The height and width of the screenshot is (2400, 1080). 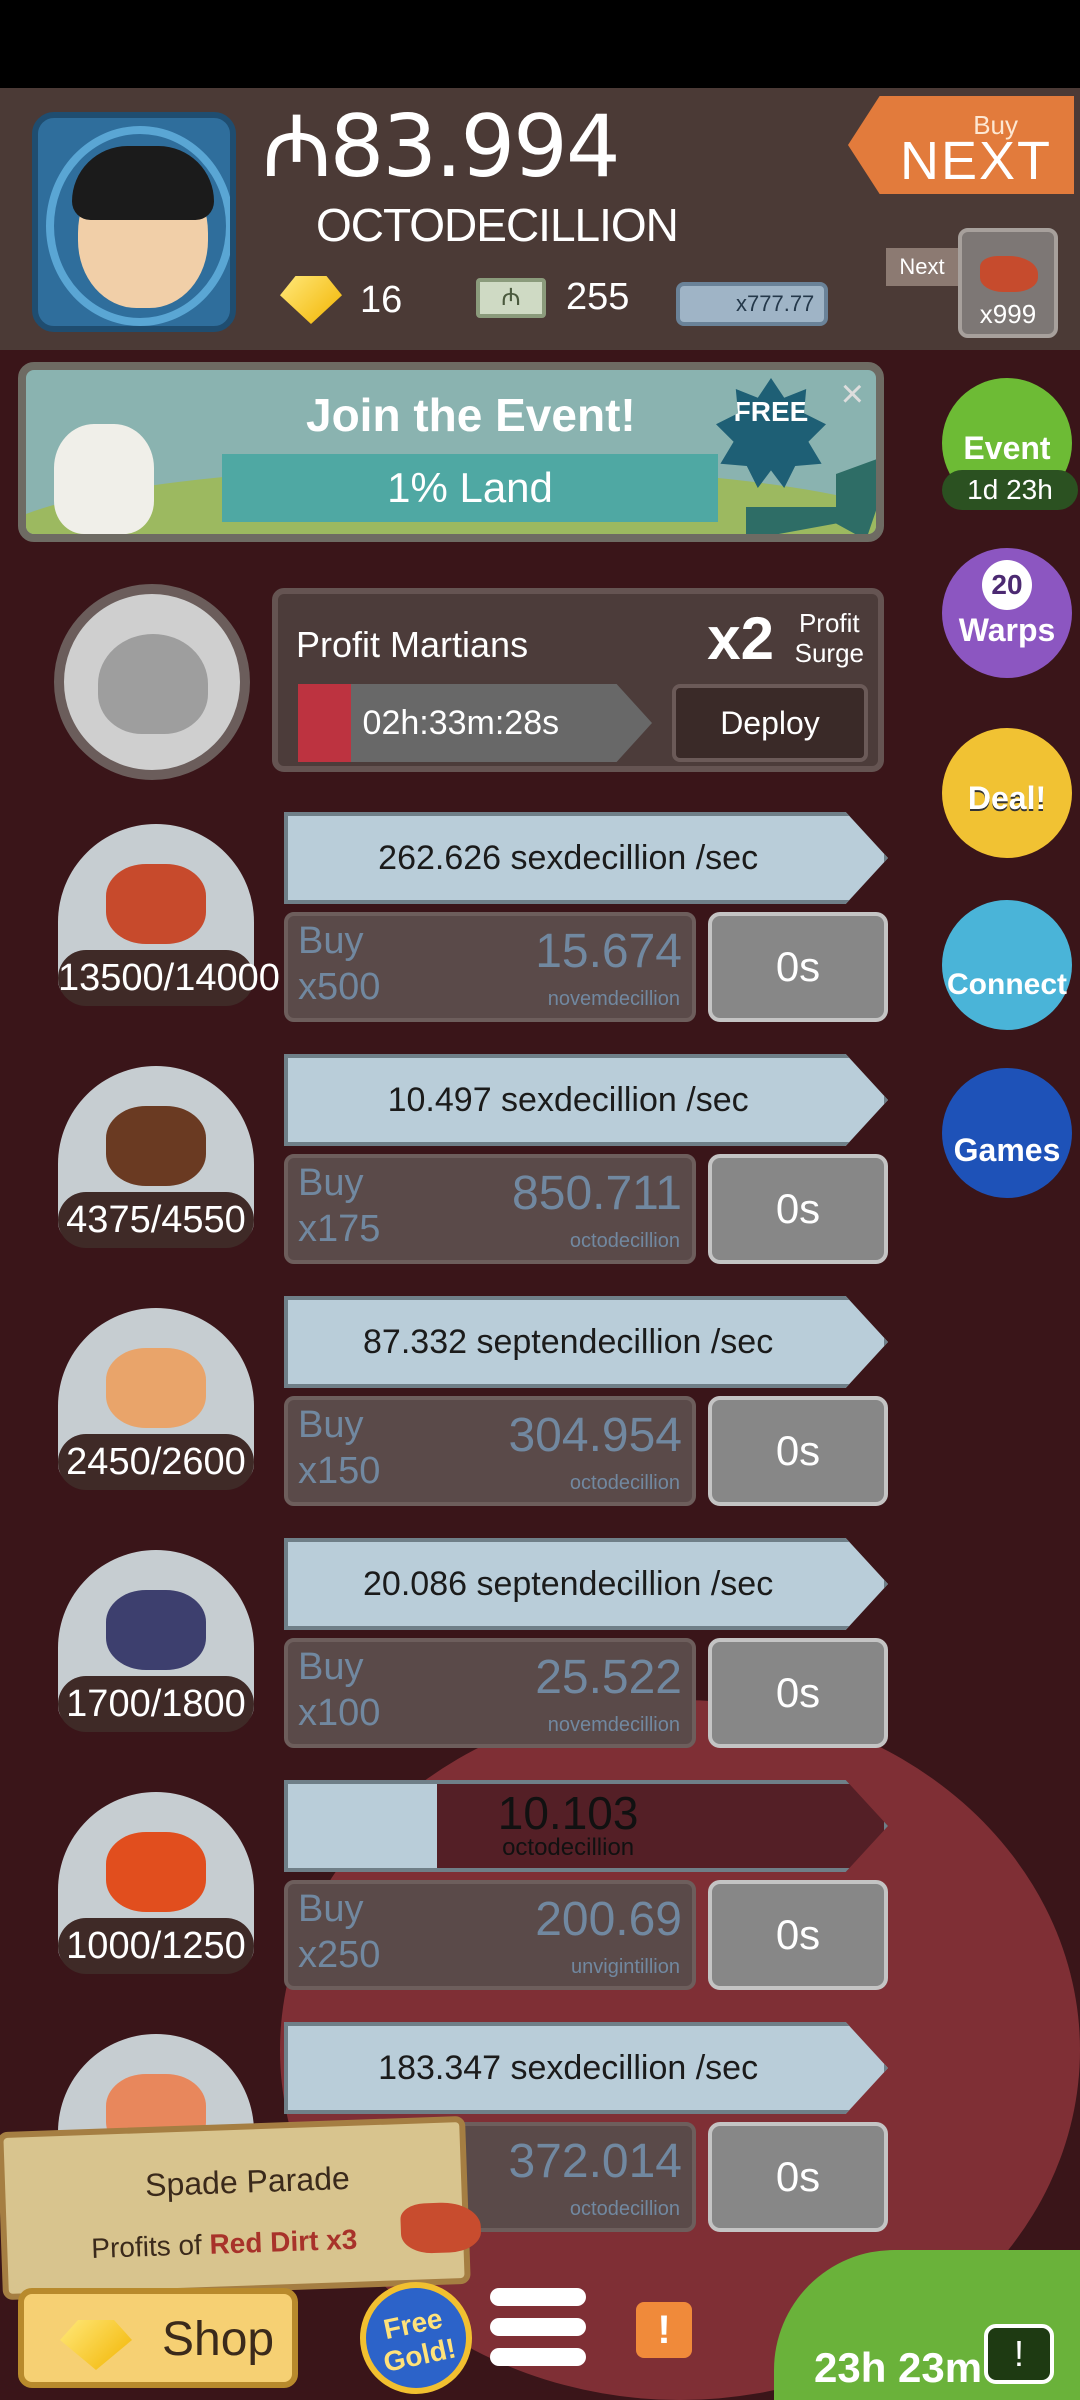 I want to click on next-label: Next, so click(x=922, y=267).